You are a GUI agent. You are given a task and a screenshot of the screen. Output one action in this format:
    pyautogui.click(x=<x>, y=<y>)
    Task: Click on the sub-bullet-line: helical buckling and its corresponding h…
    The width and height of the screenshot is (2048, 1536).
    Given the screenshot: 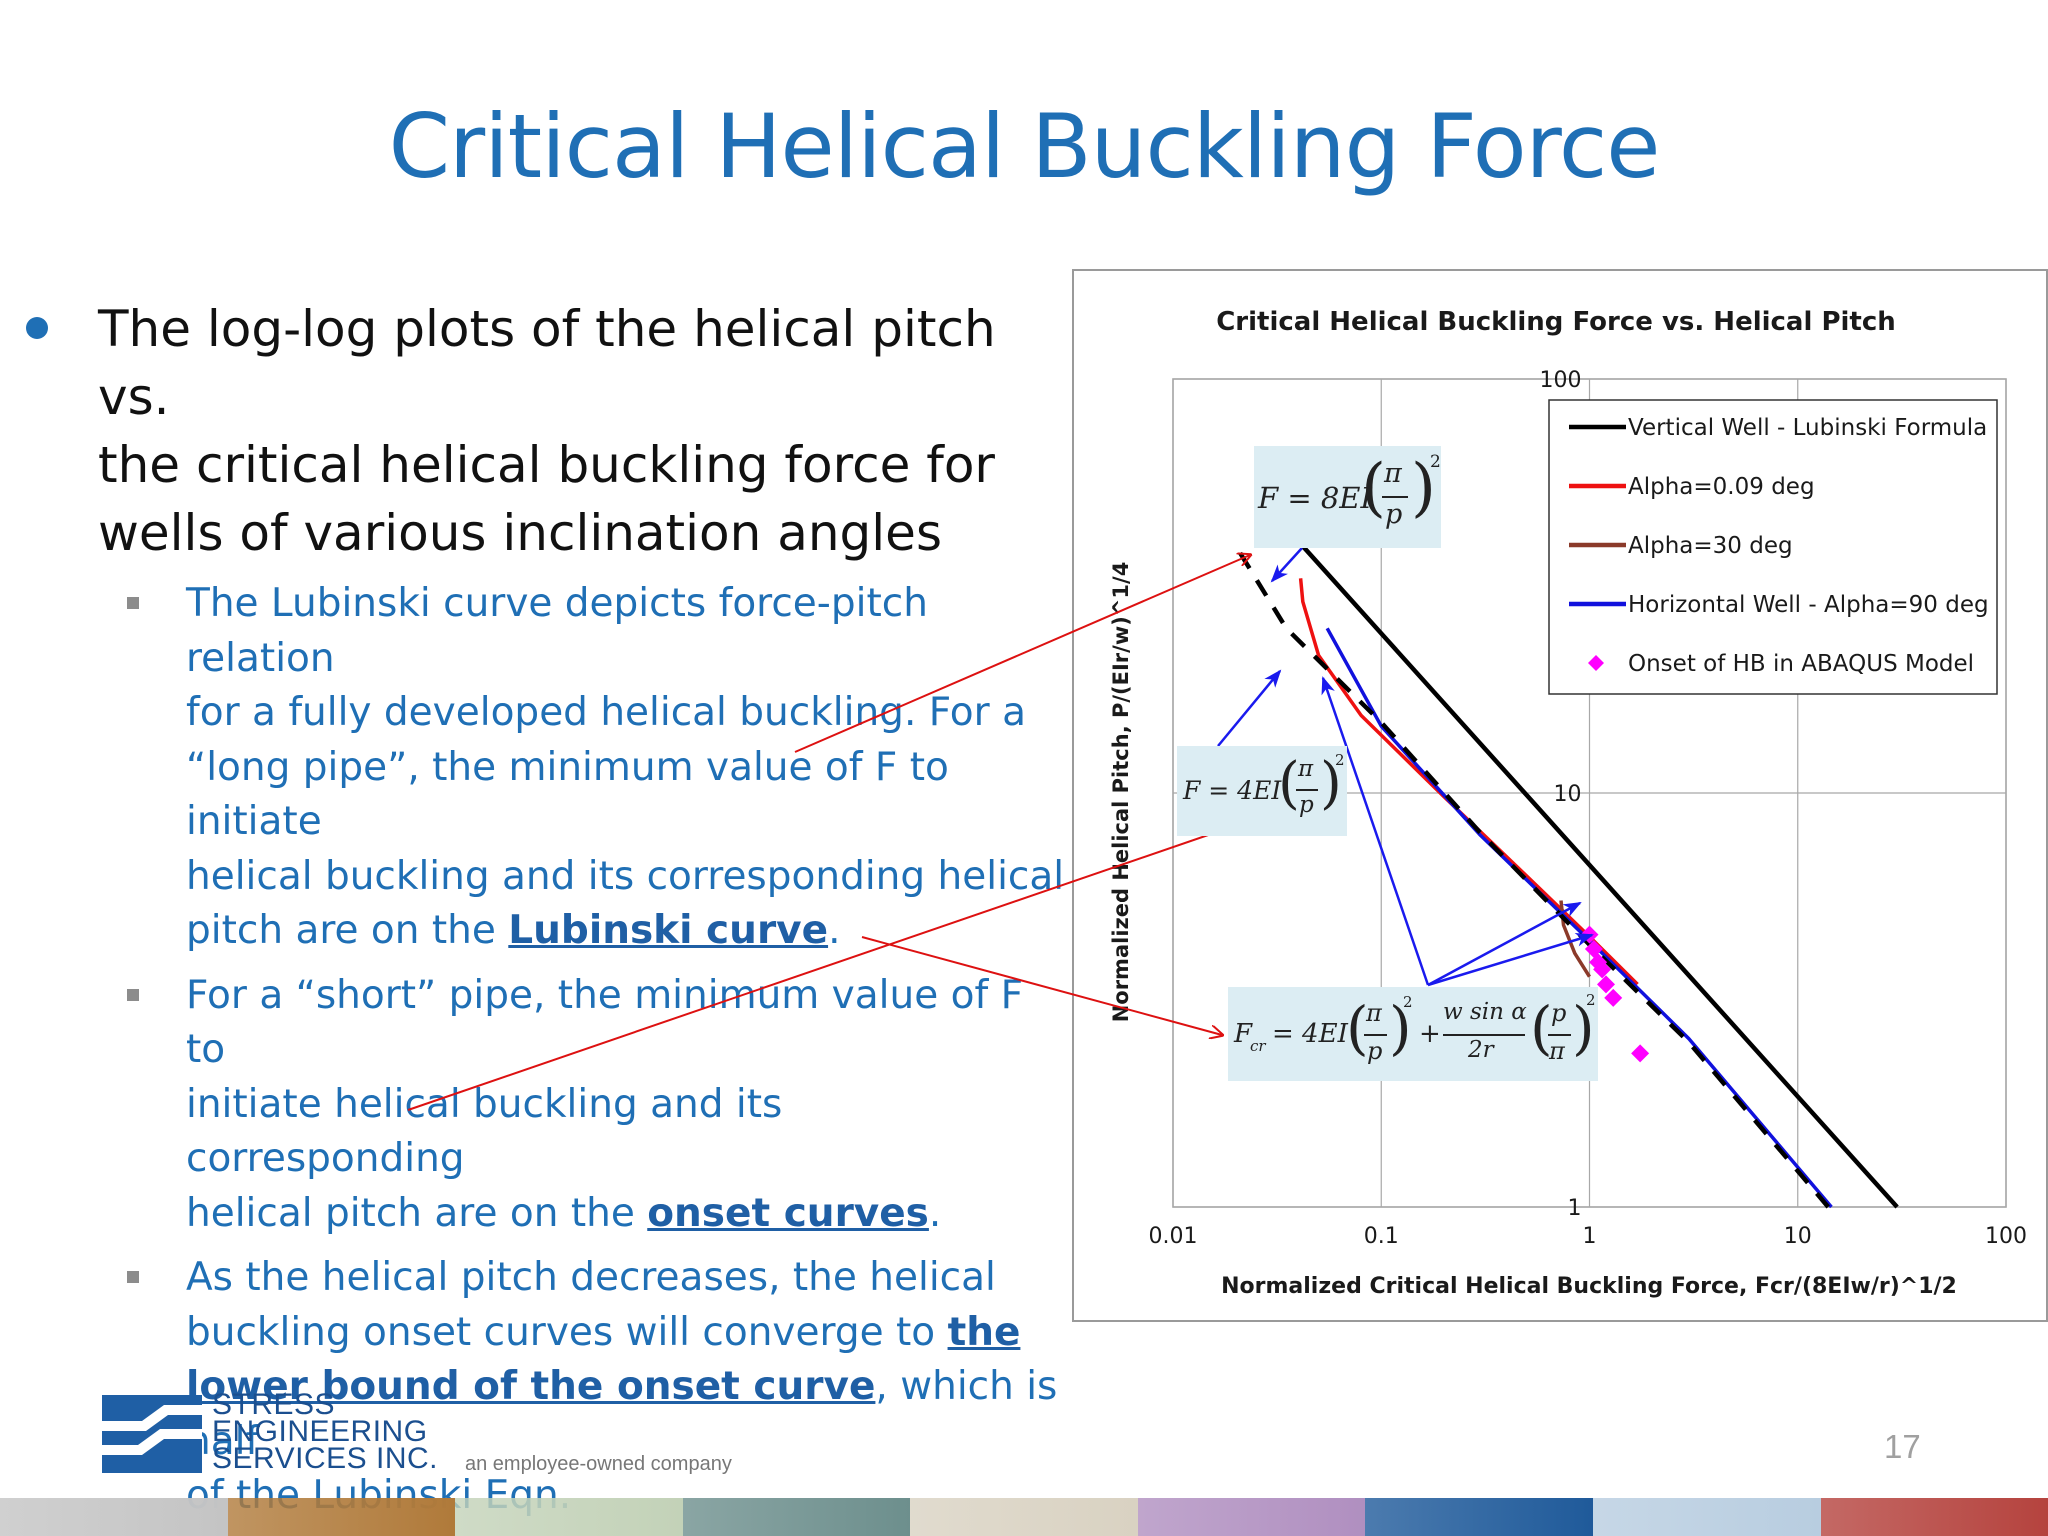 What is the action you would take?
    pyautogui.click(x=625, y=876)
    